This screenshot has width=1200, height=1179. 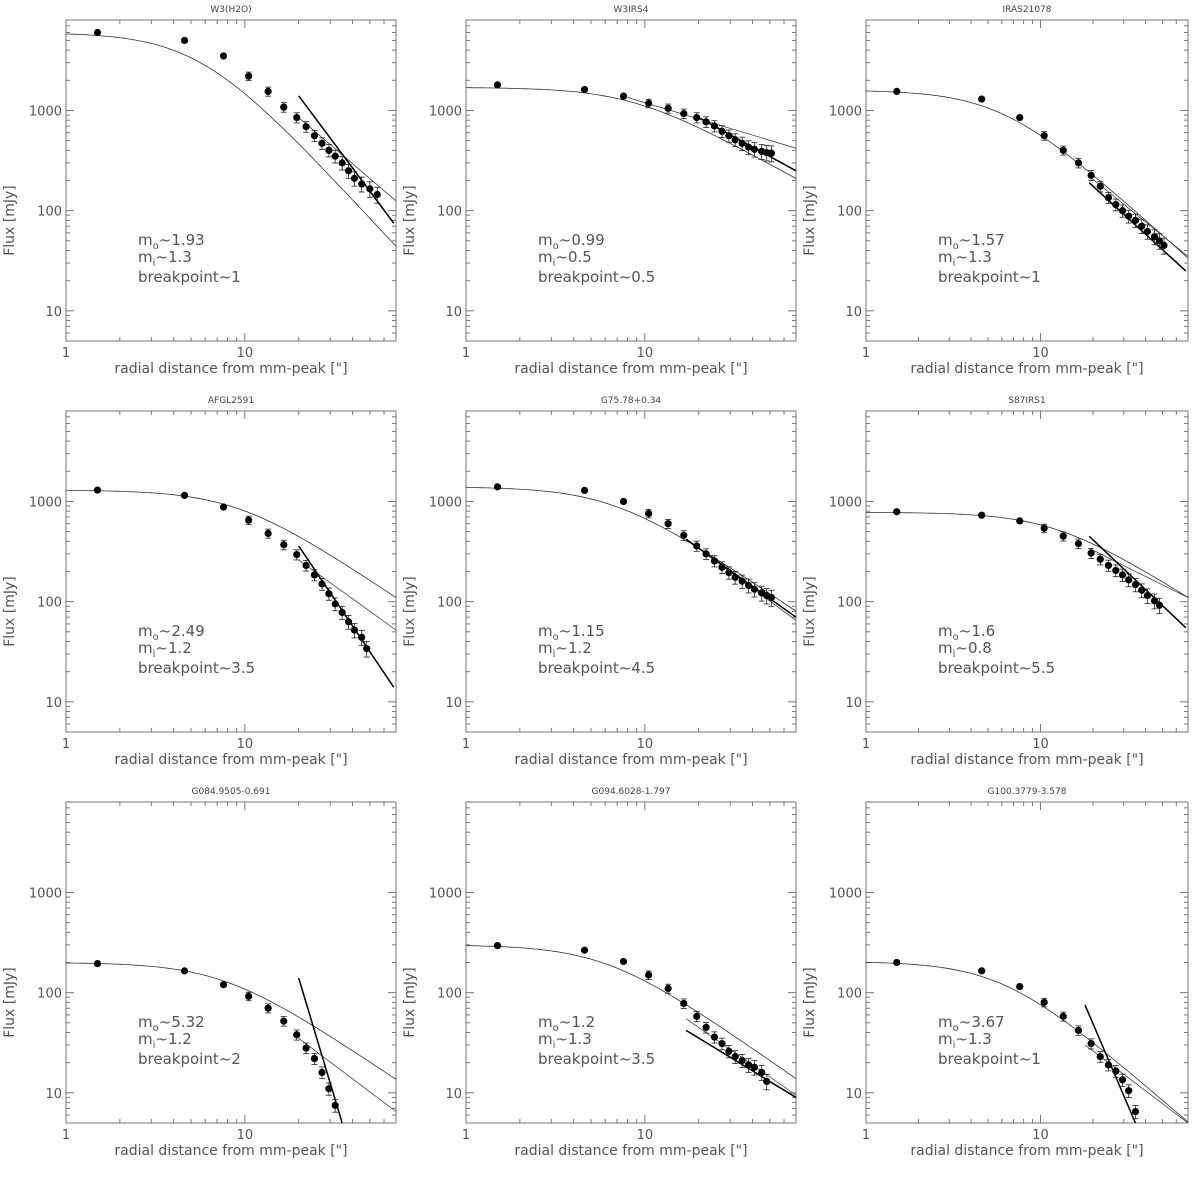 What do you see at coordinates (346, 616) in the screenshot?
I see `inner-fit-line` at bounding box center [346, 616].